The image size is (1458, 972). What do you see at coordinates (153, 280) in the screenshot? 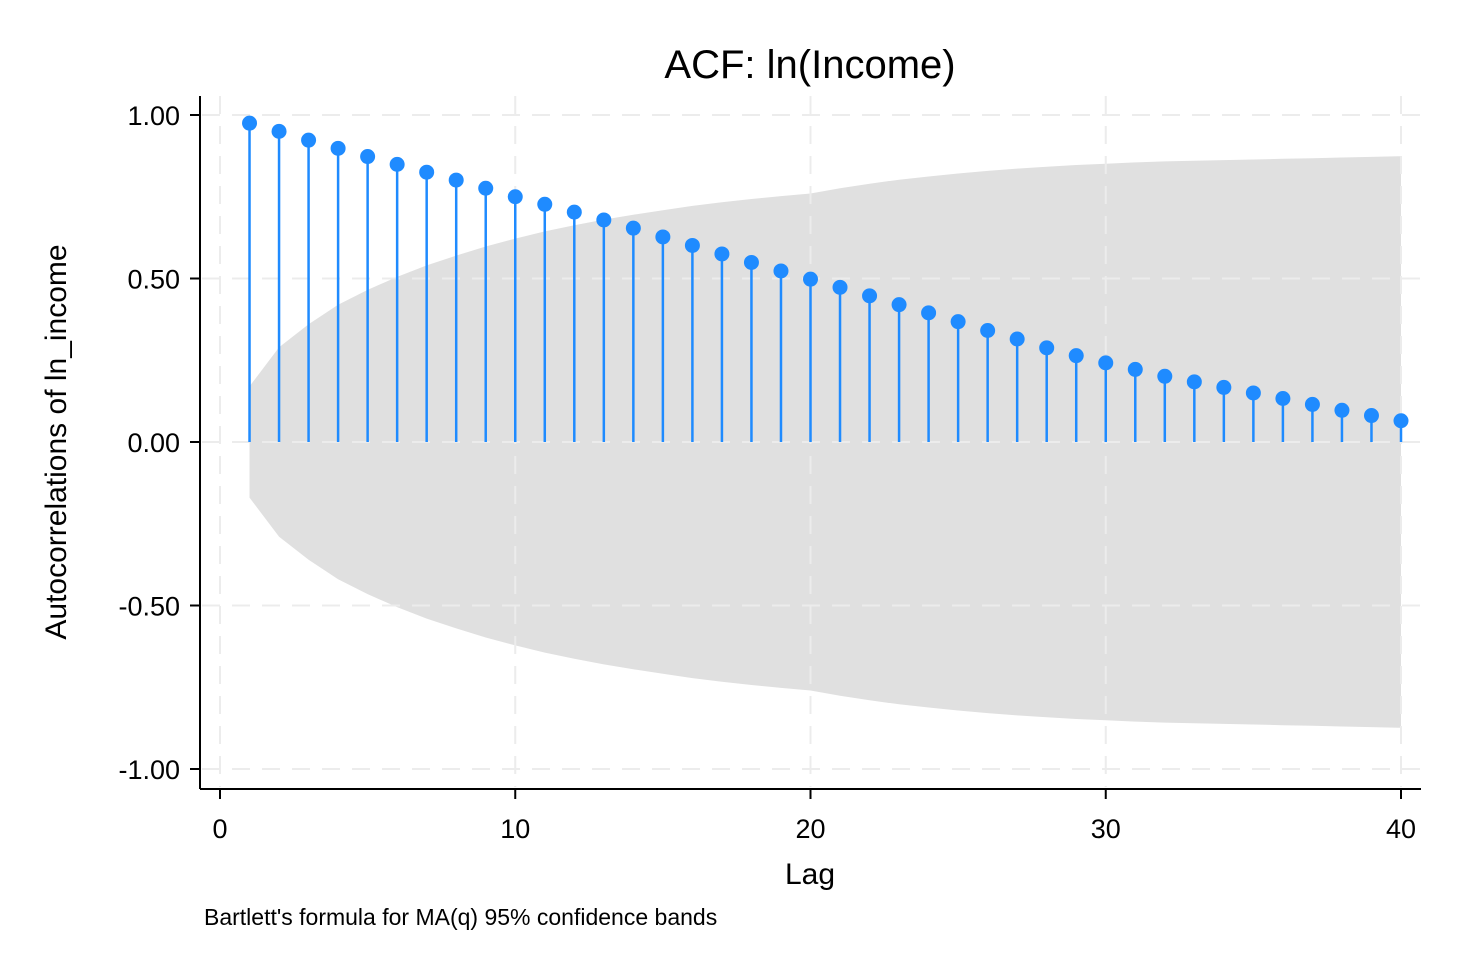
I see `y-tick-label: 0.50` at bounding box center [153, 280].